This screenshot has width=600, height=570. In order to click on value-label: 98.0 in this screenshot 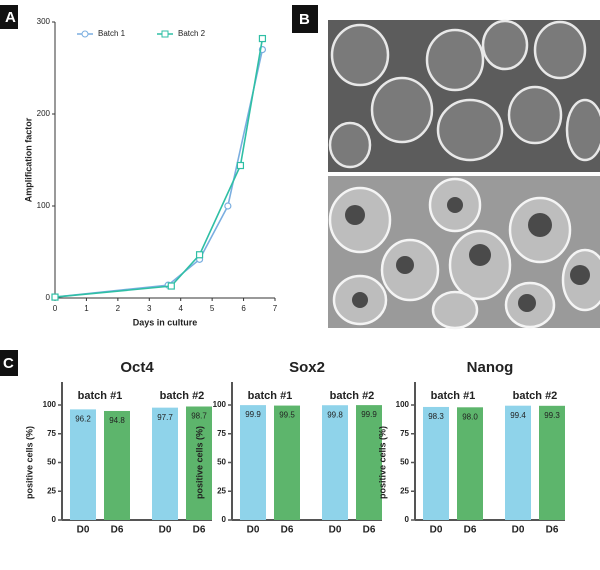, I will do `click(470, 416)`.